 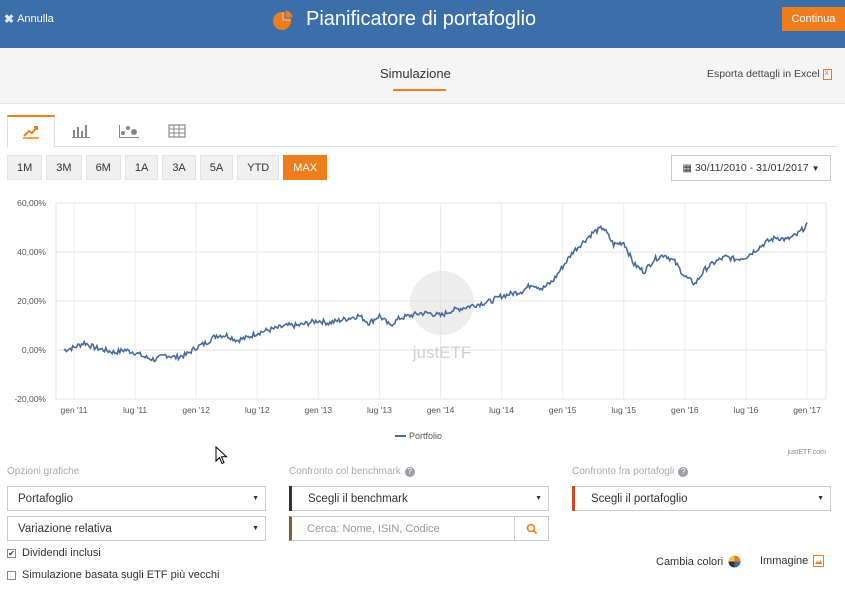 I want to click on graph-select-variation-value: Variazione relativa, so click(x=65, y=528).